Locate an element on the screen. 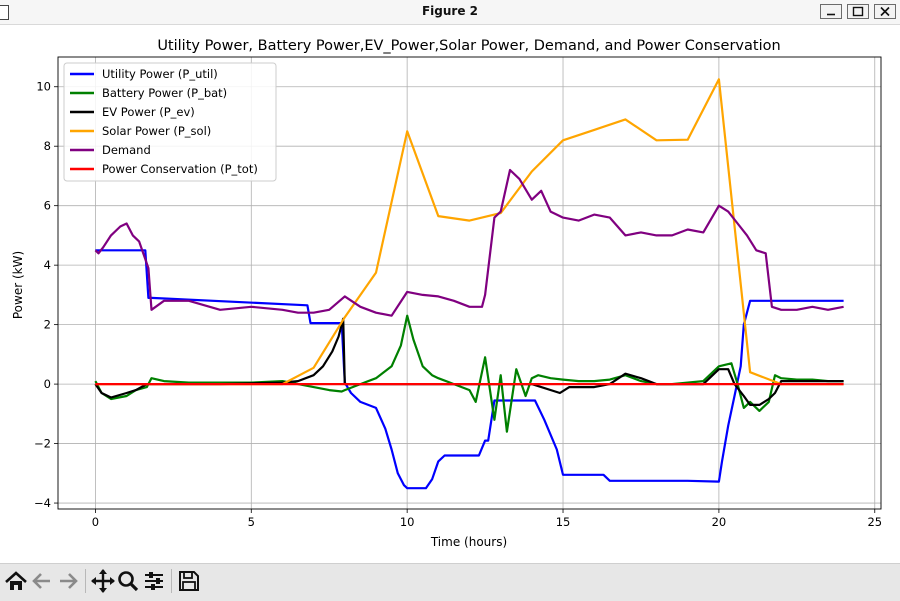 The height and width of the screenshot is (601, 900). forward-arrow-icon is located at coordinates (69, 581).